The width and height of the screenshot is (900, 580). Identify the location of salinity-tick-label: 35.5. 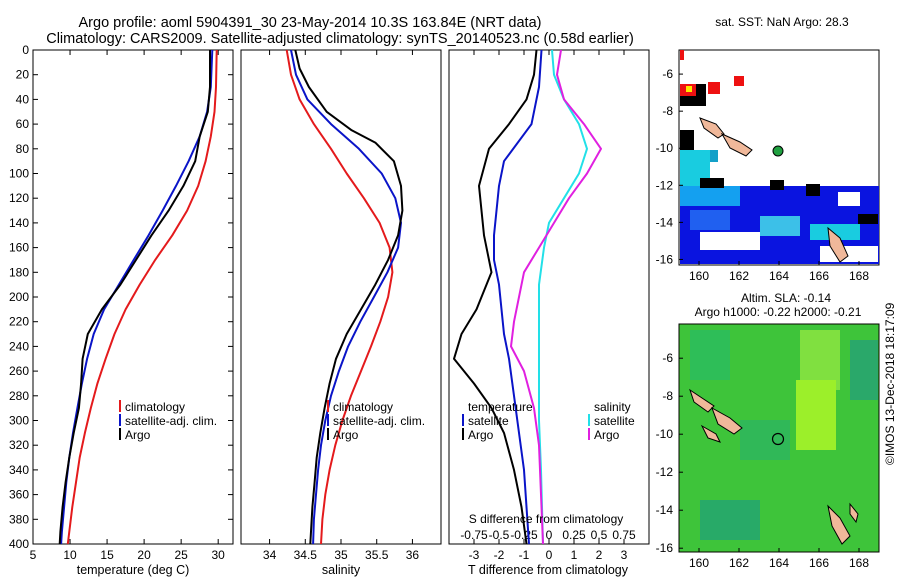
(377, 555).